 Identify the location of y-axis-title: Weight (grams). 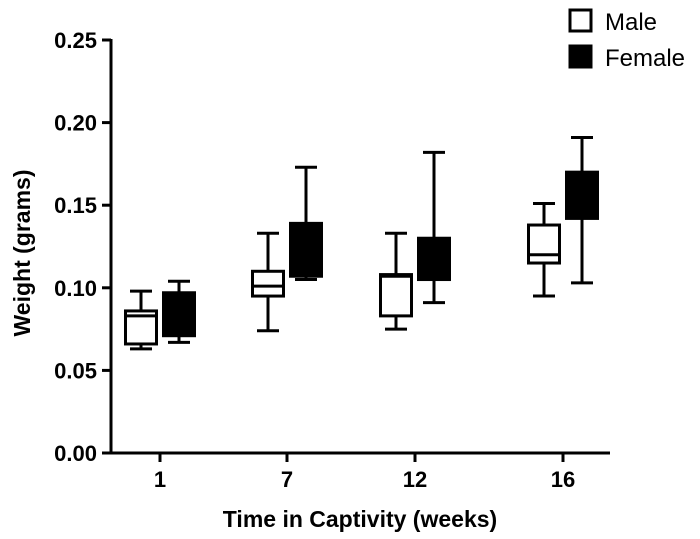
(22, 253).